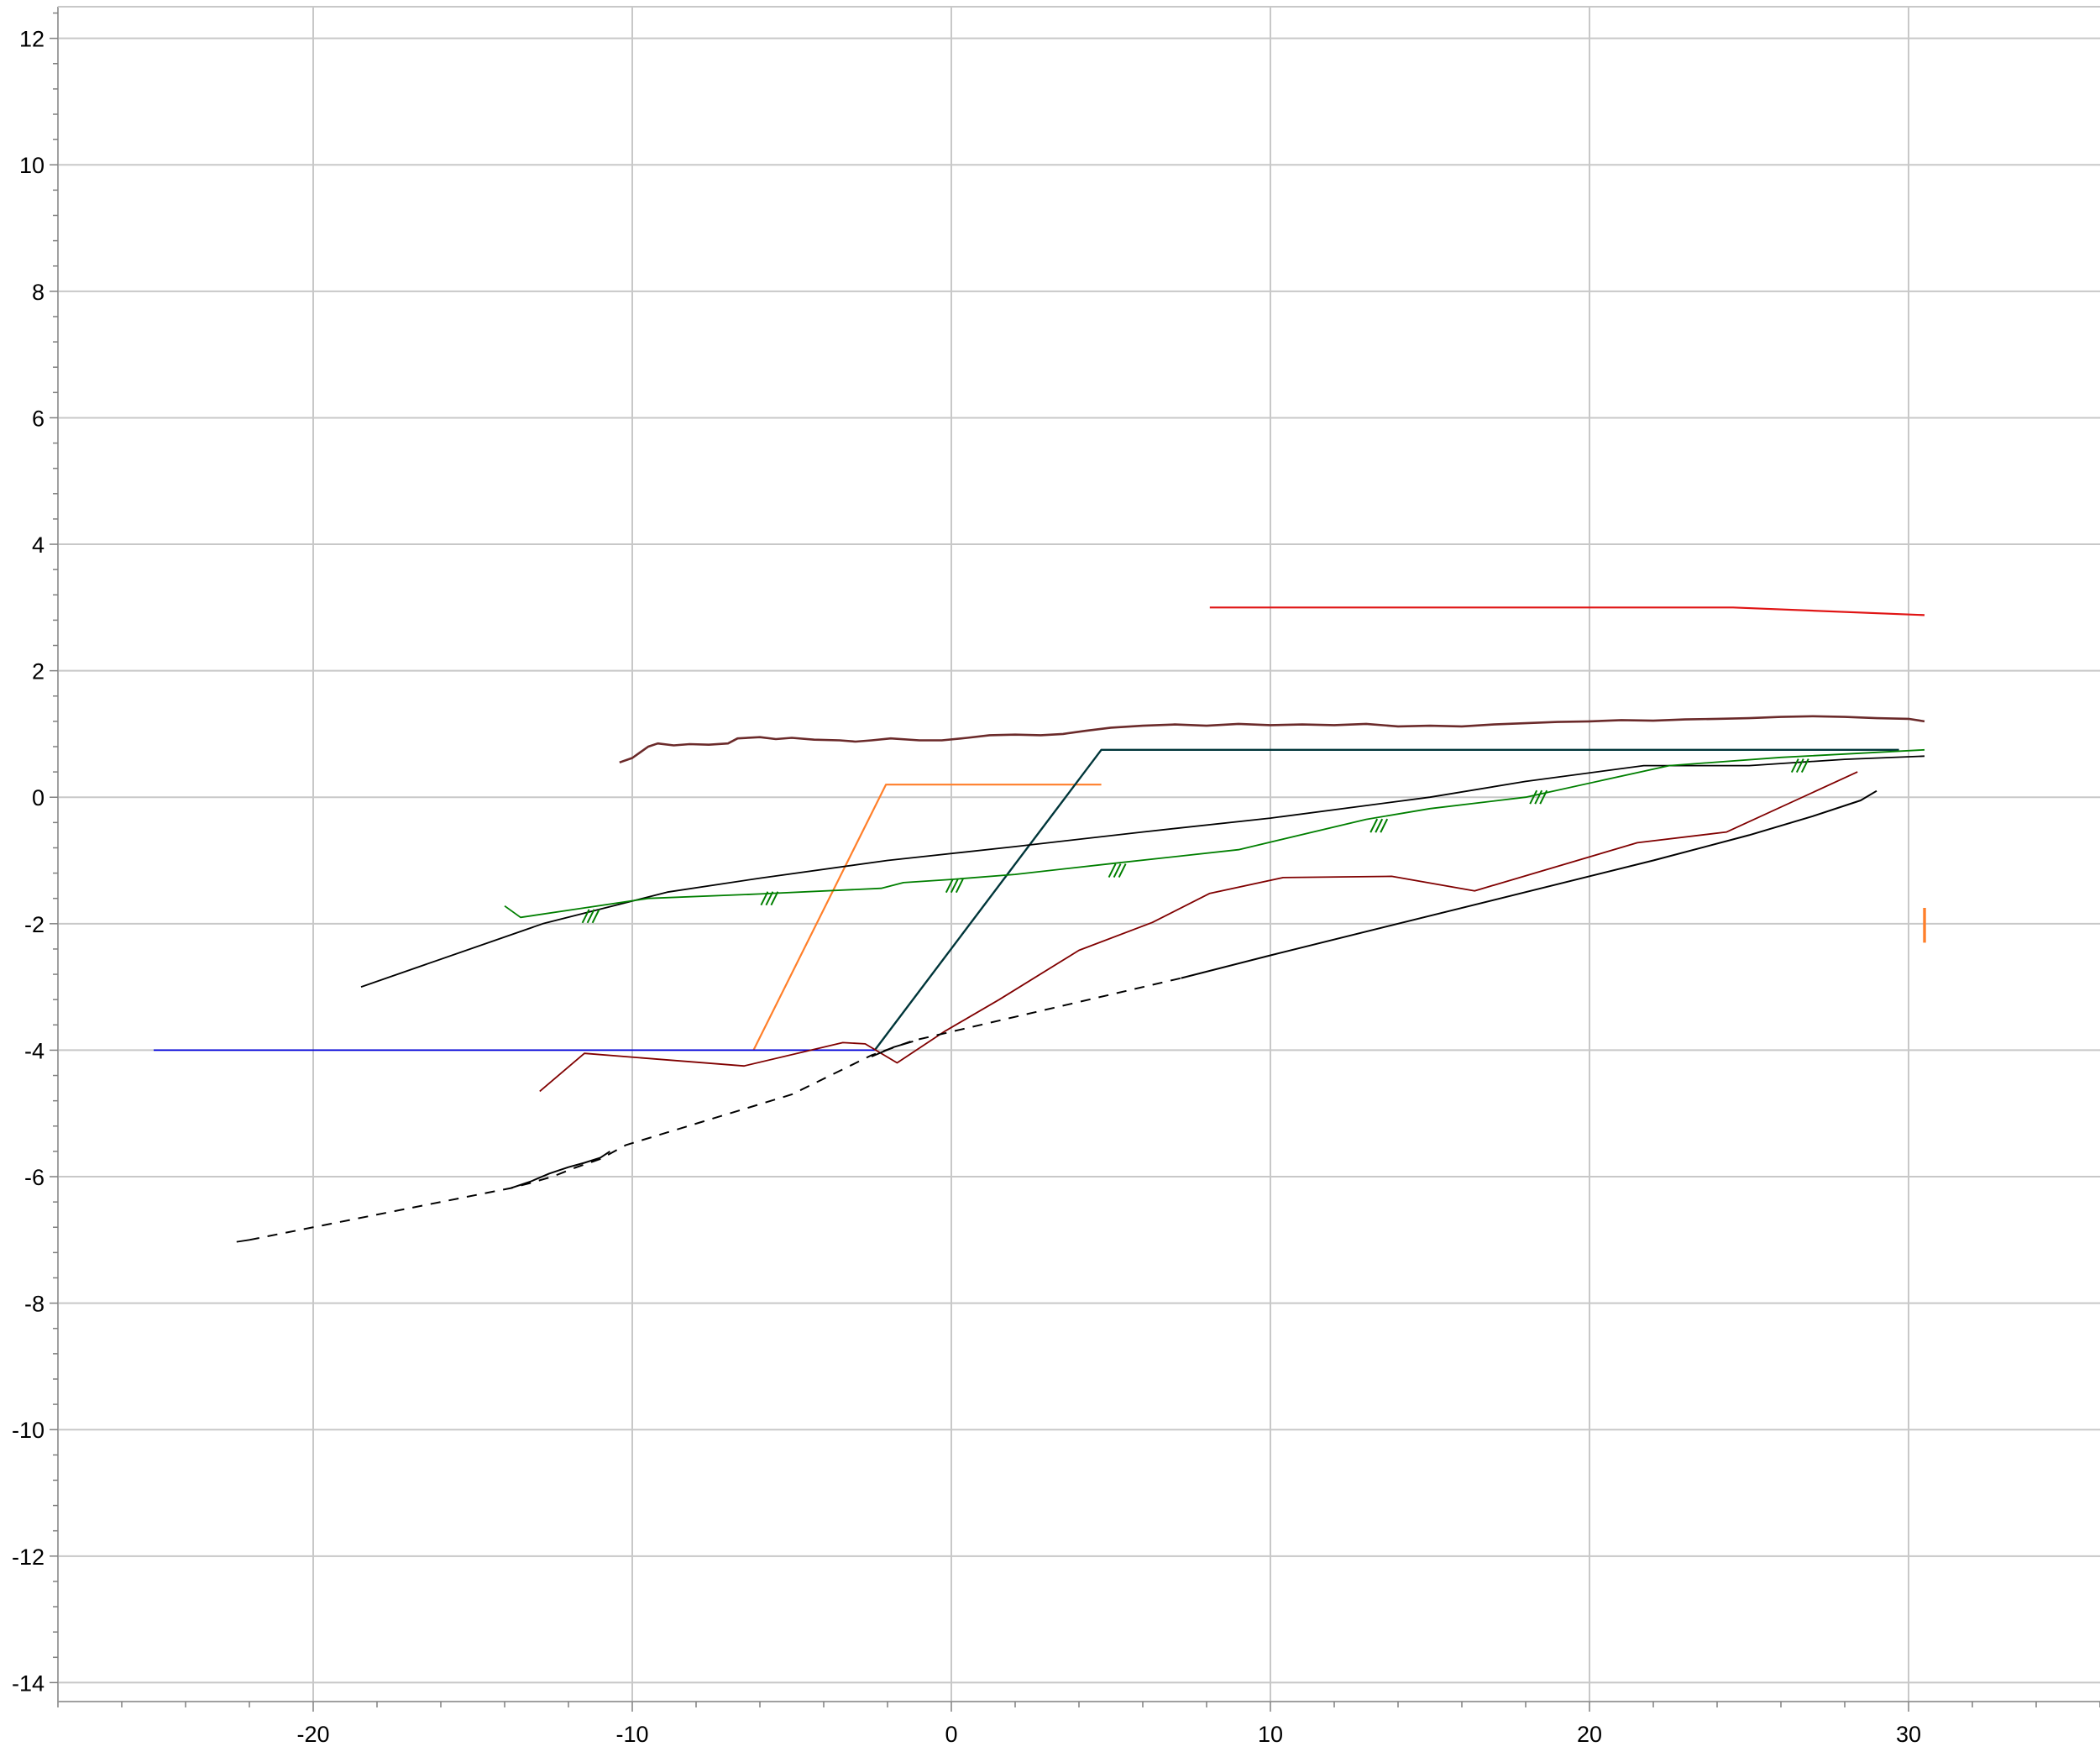  I want to click on y-tick-label: 4, so click(38, 545).